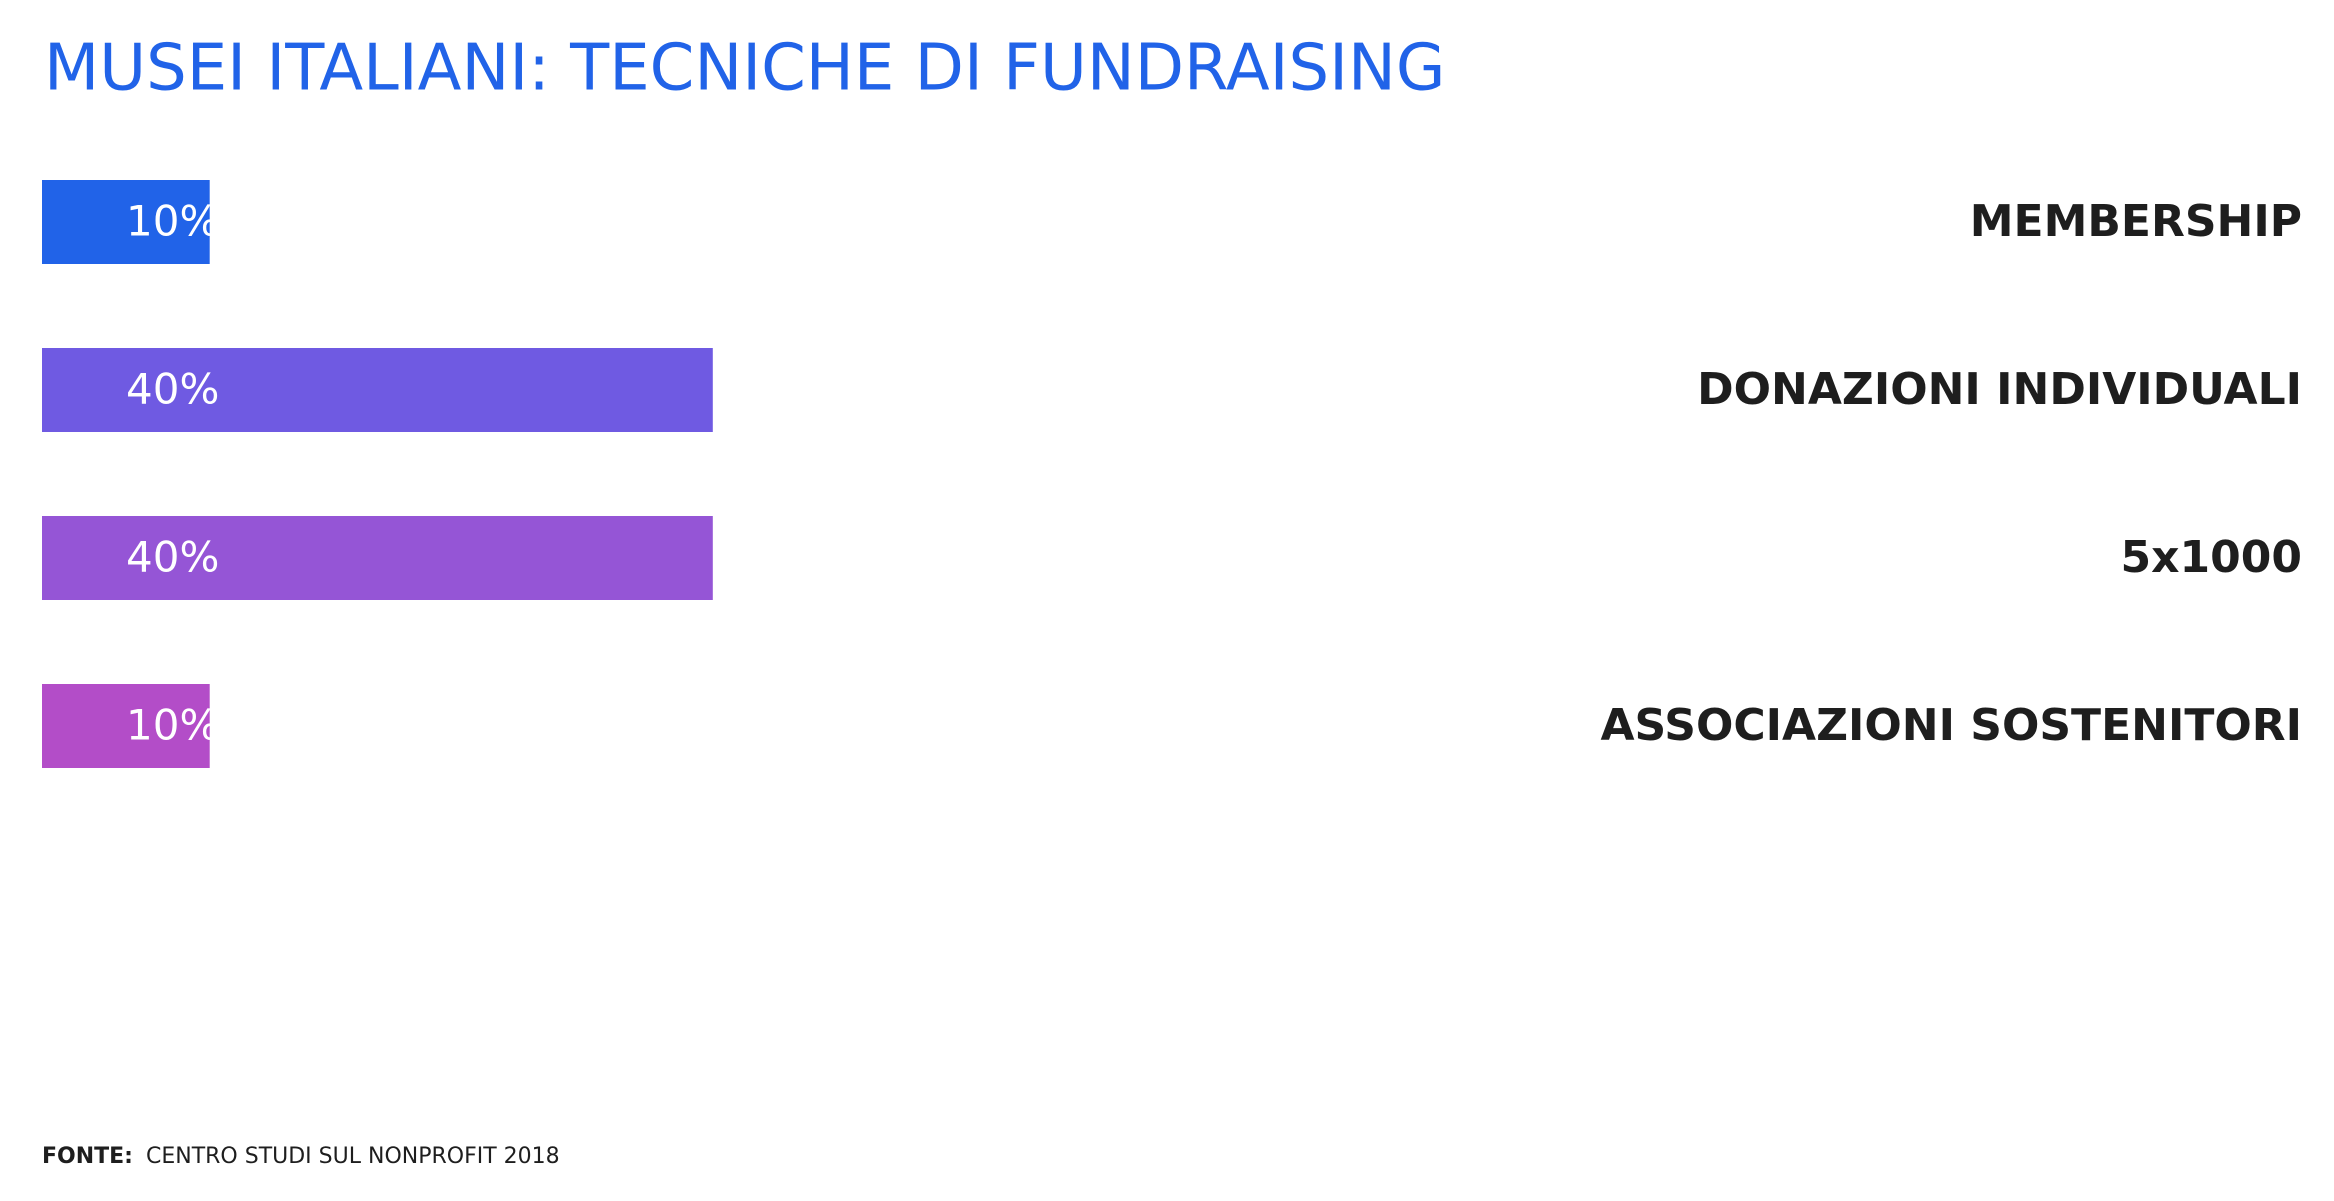 This screenshot has height=1201, width=2334. Describe the element at coordinates (2211, 557) in the screenshot. I see `category-label: 5x1000` at that location.